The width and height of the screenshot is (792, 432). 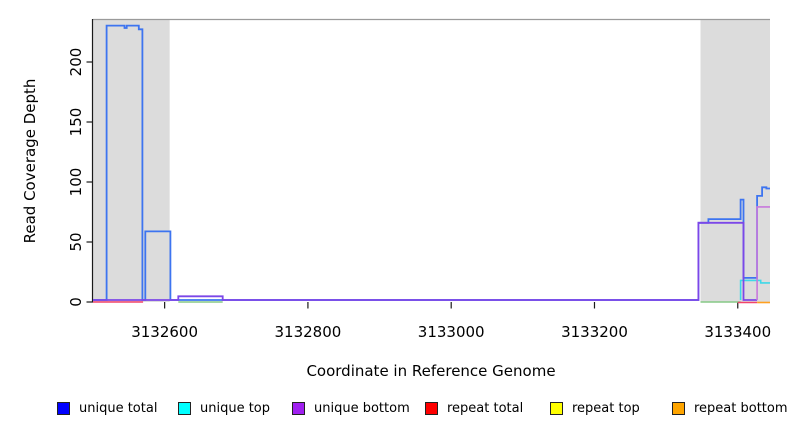 I want to click on legend-label: repeat top, so click(x=606, y=408).